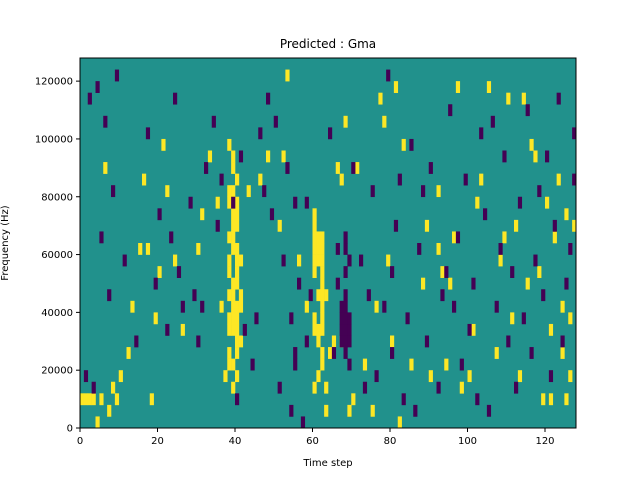 The image size is (640, 480). What do you see at coordinates (57, 256) in the screenshot?
I see `y-axis: 0 20000 40000 60000 80000 100000 120000` at bounding box center [57, 256].